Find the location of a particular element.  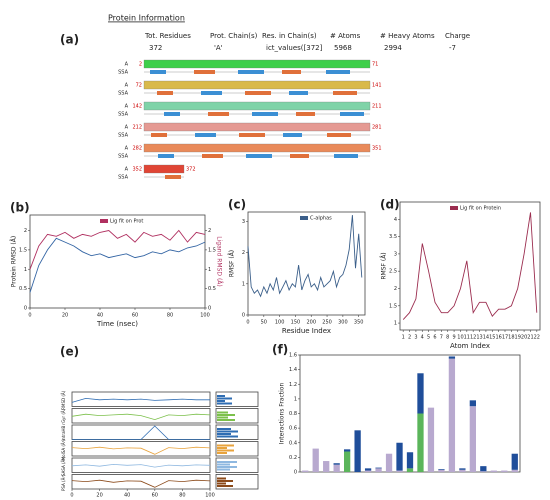

y-tick-label: 1.5 is located at coordinates (393, 306).